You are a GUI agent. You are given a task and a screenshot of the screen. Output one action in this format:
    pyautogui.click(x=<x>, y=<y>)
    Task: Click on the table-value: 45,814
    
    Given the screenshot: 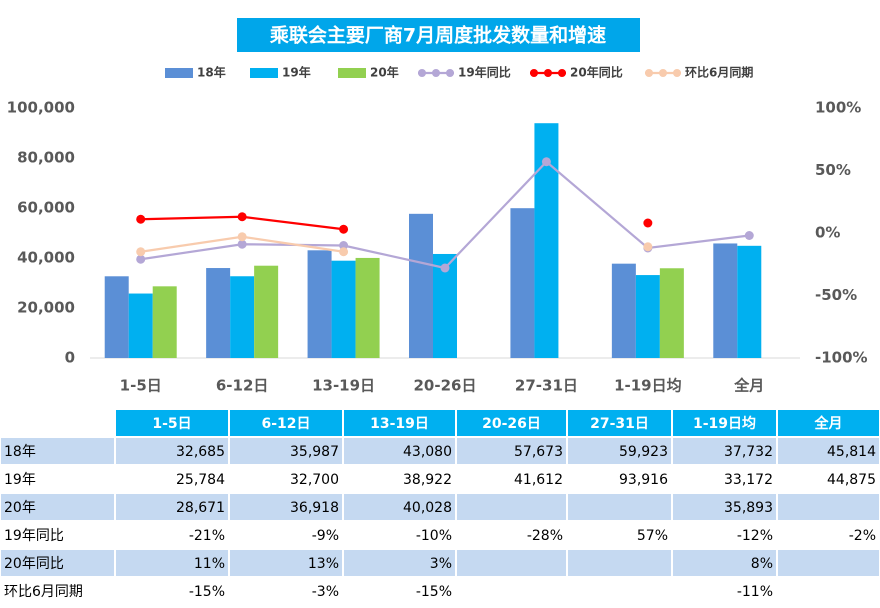 What is the action you would take?
    pyautogui.click(x=851, y=452)
    